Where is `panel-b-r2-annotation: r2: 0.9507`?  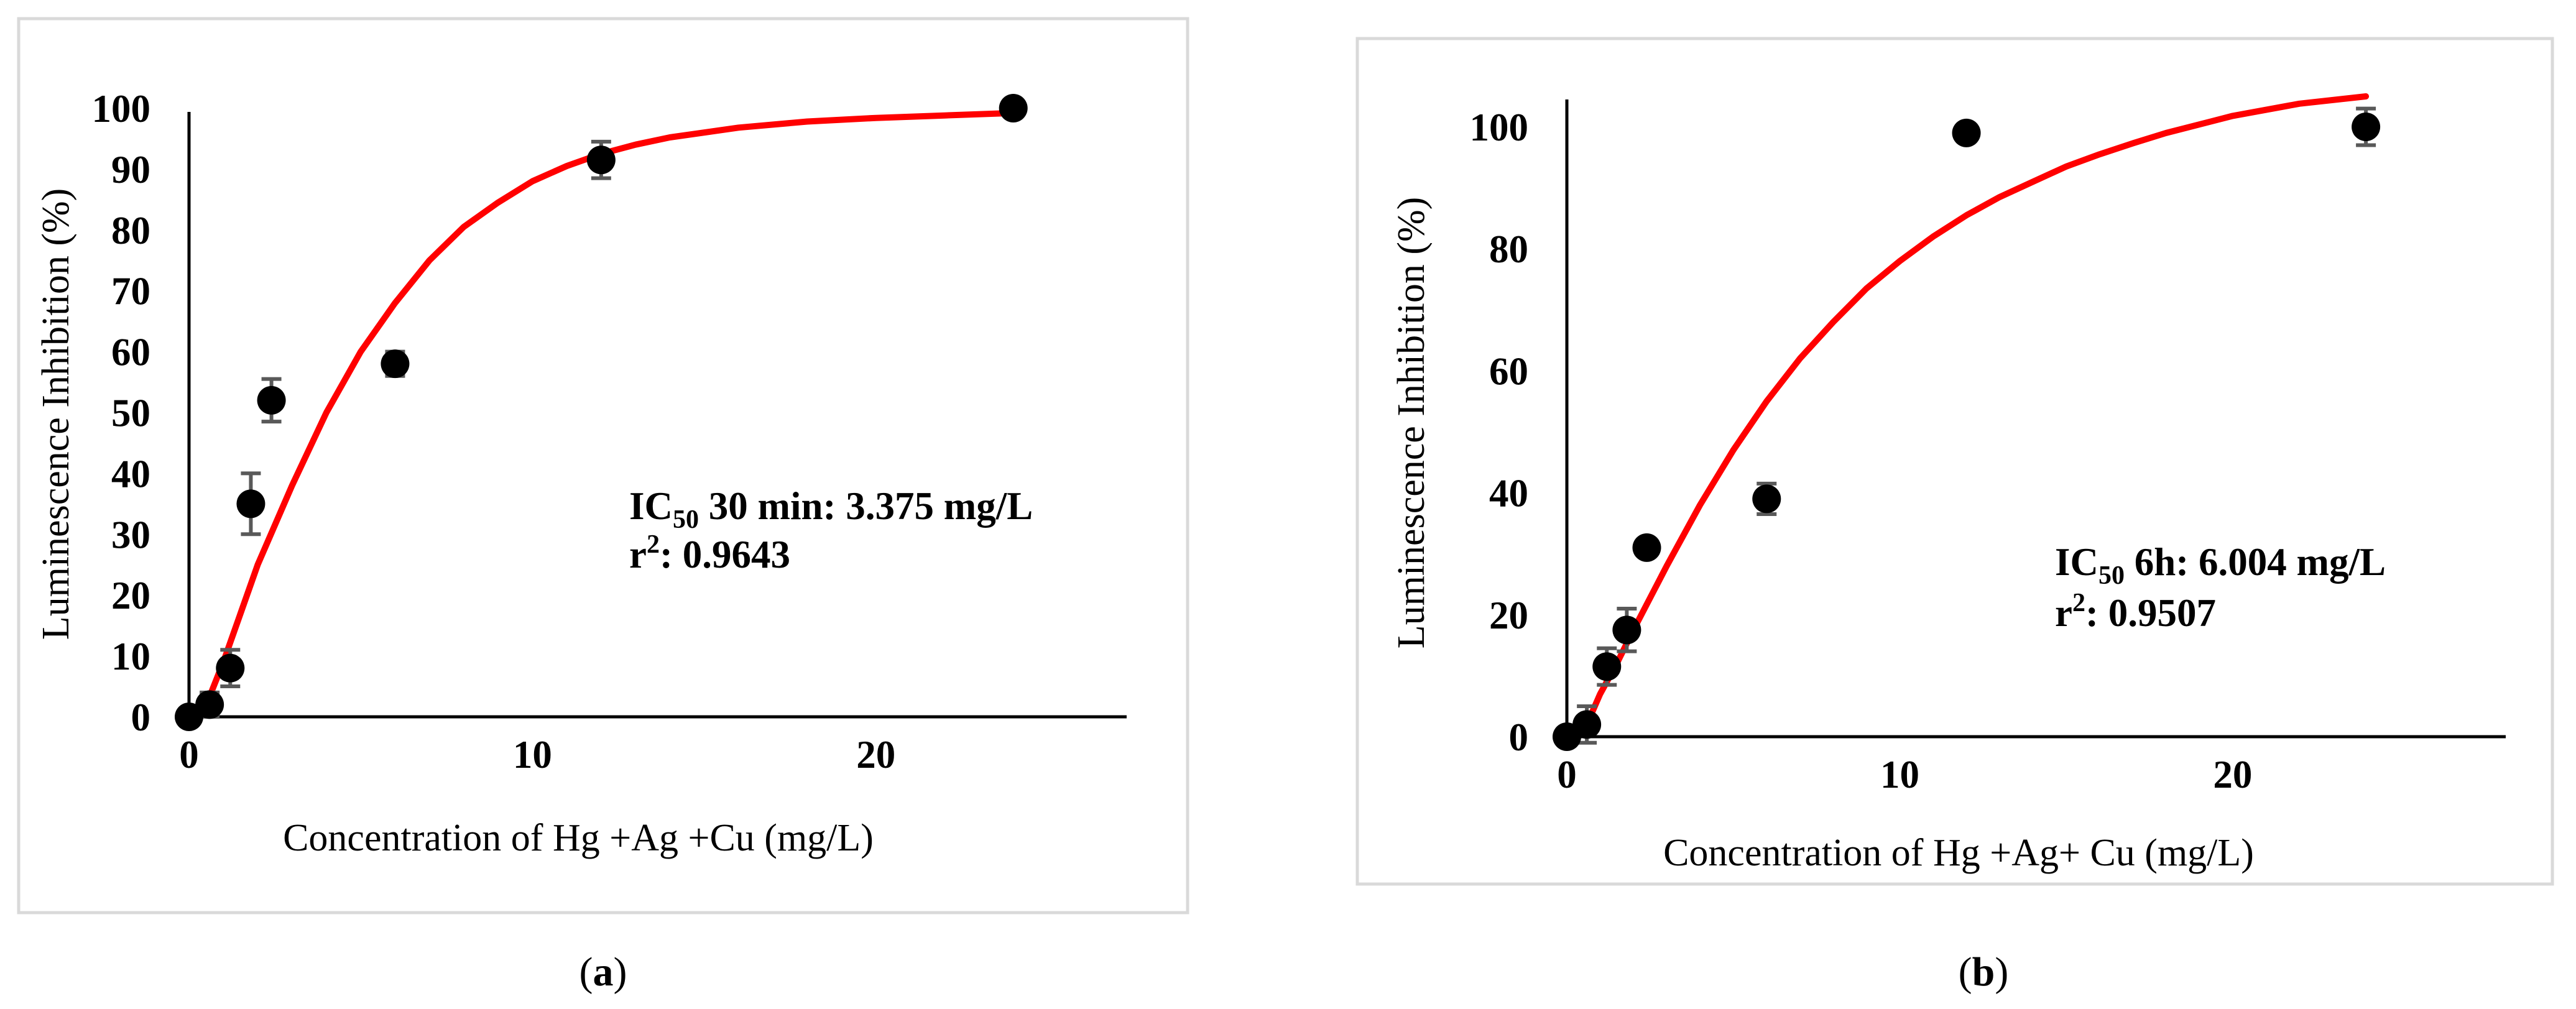 panel-b-r2-annotation: r2: 0.9507 is located at coordinates (2135, 612).